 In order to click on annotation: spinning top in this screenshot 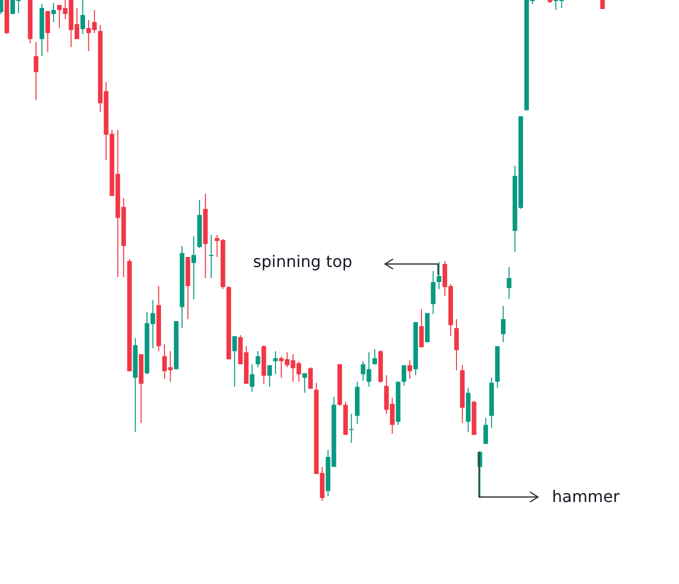, I will do `click(302, 262)`.